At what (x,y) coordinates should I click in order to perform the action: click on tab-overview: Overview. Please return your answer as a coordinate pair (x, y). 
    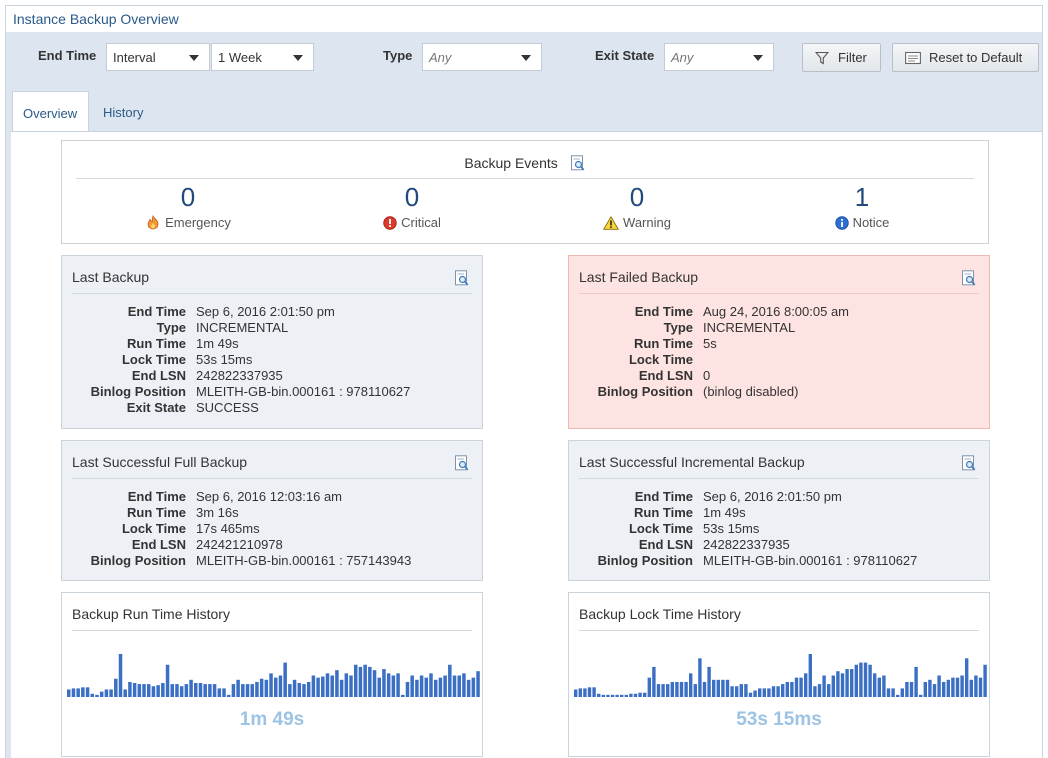
    Looking at the image, I should click on (50, 111).